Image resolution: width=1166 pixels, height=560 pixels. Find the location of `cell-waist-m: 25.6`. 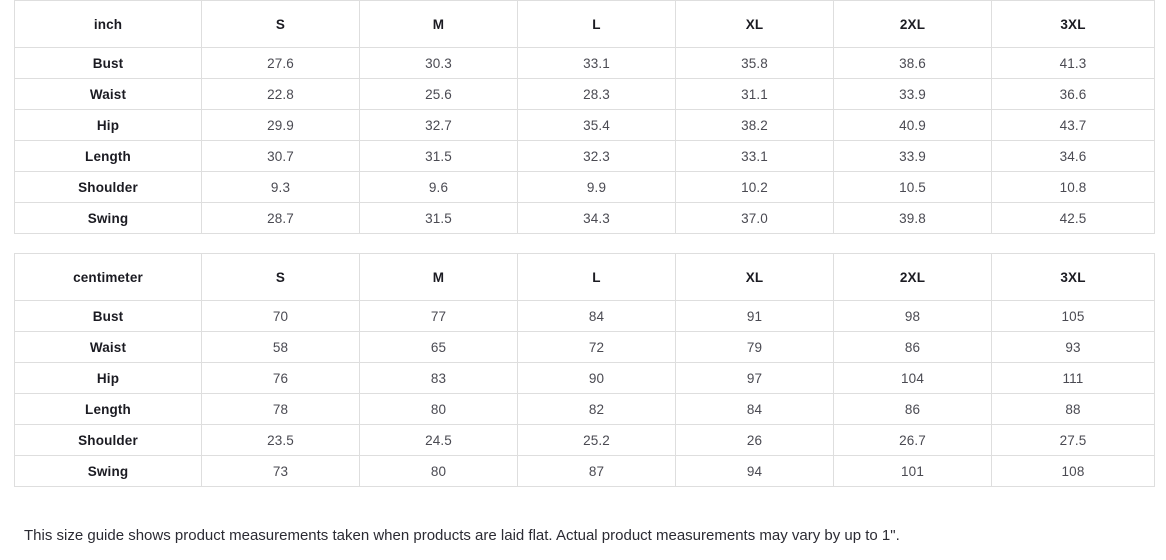

cell-waist-m: 25.6 is located at coordinates (438, 94).